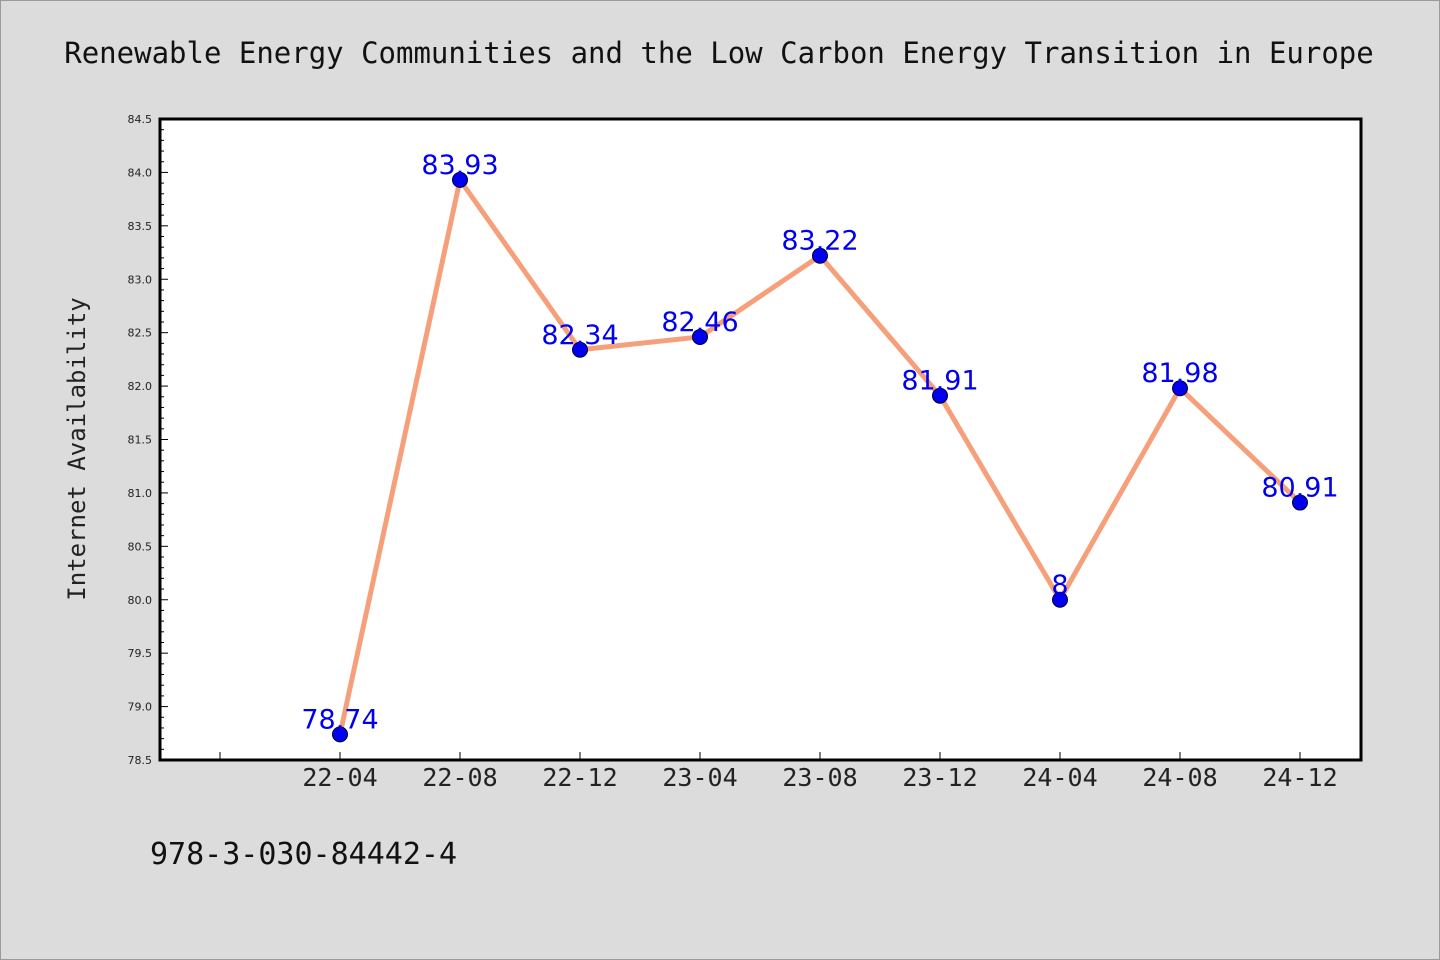  I want to click on y-tick-label: 79.5, so click(140, 653).